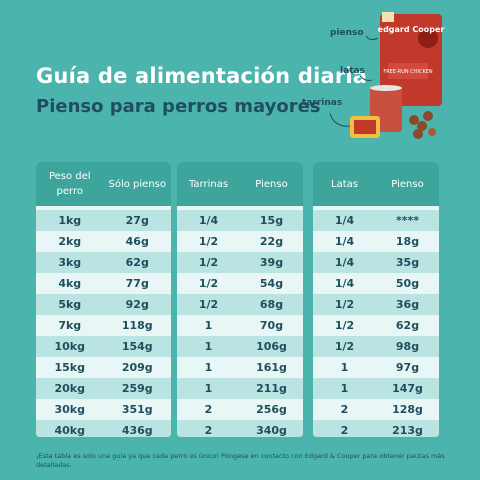 The width and height of the screenshot is (480, 480). Describe the element at coordinates (70, 262) in the screenshot. I see `table-cell: 3kg` at that location.